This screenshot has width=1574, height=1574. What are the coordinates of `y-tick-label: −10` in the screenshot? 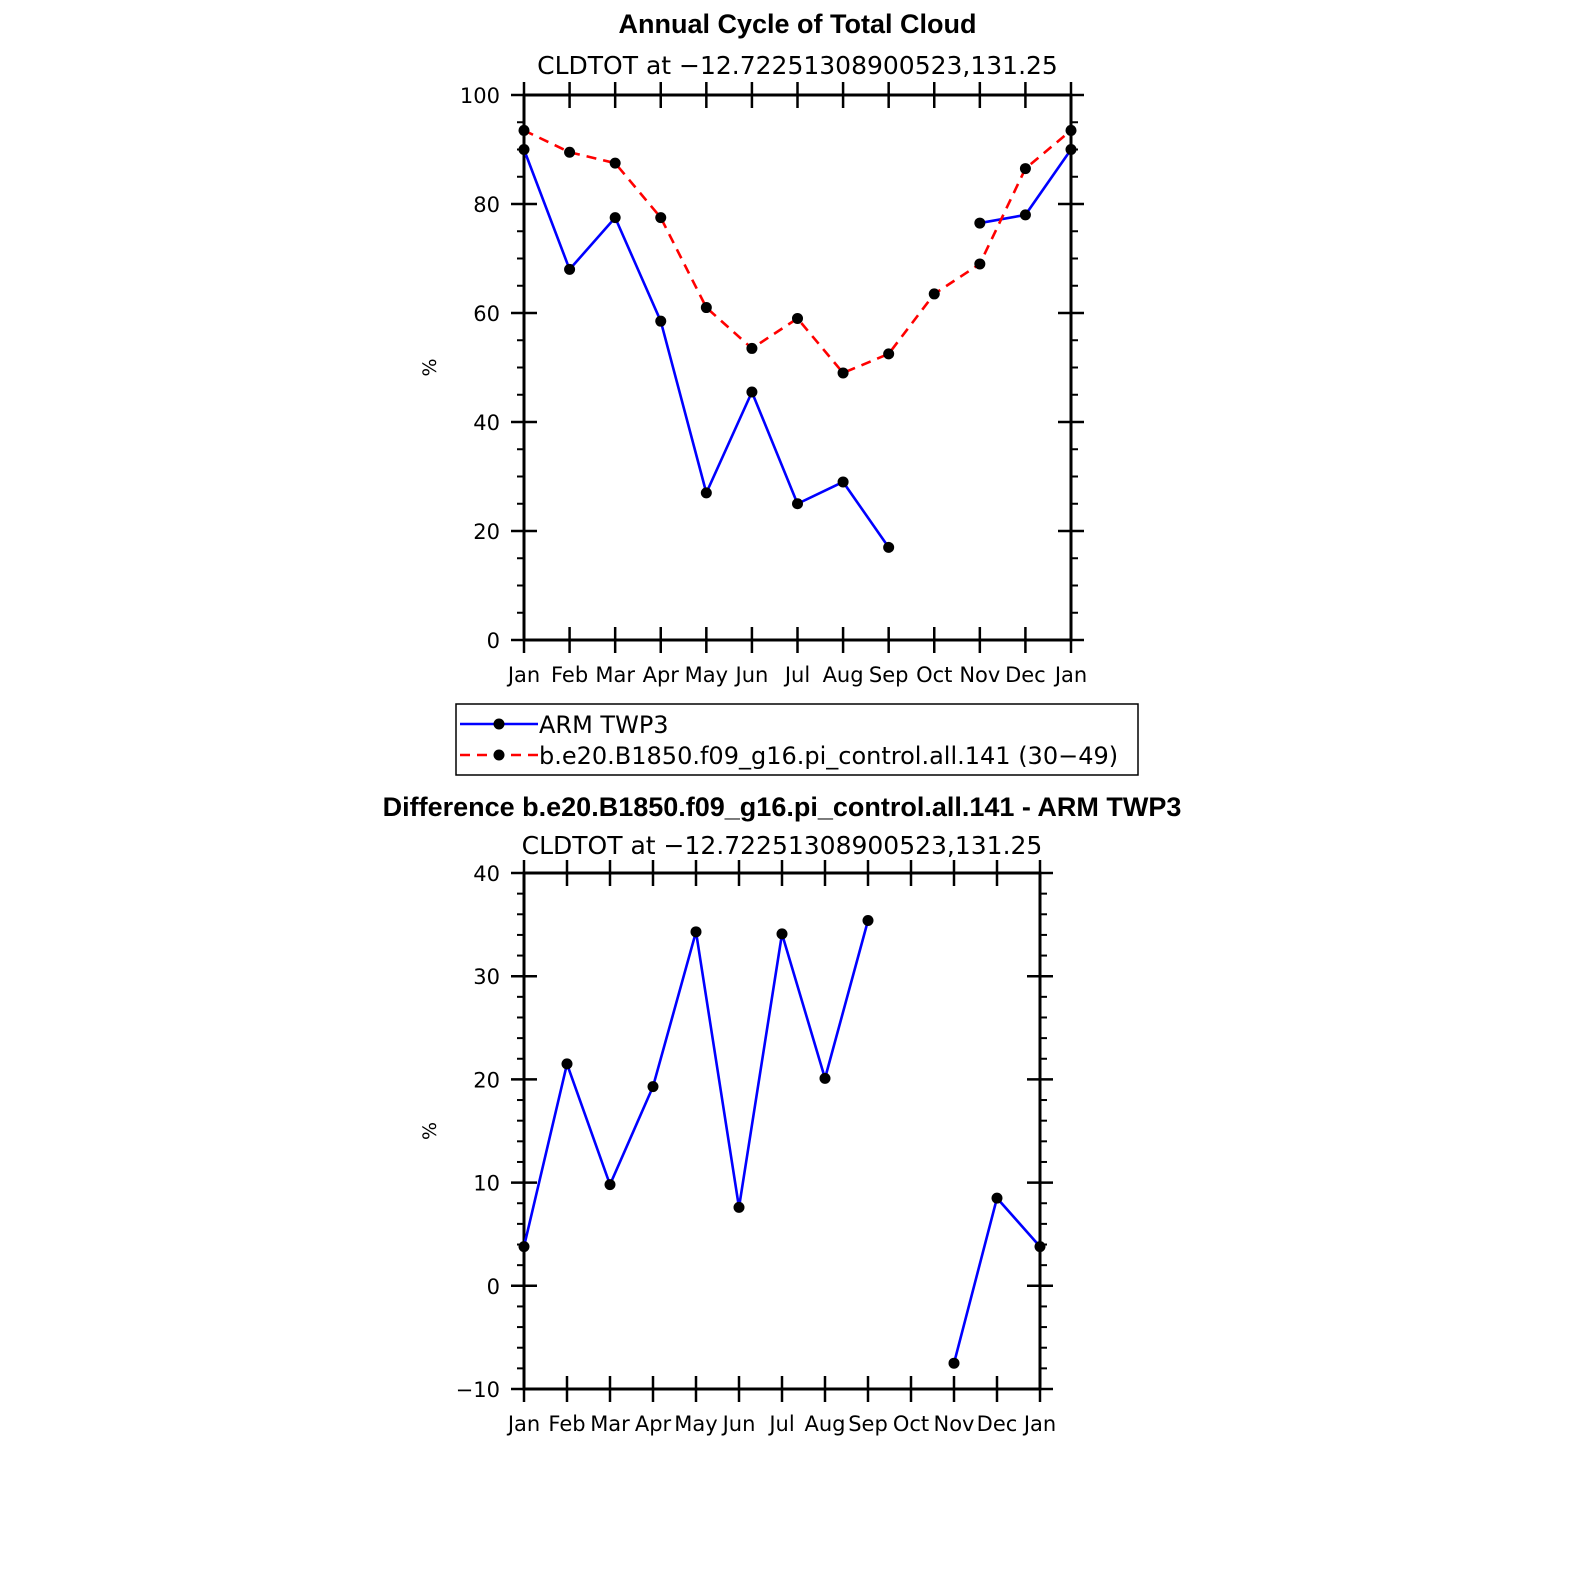 It's located at (478, 1390).